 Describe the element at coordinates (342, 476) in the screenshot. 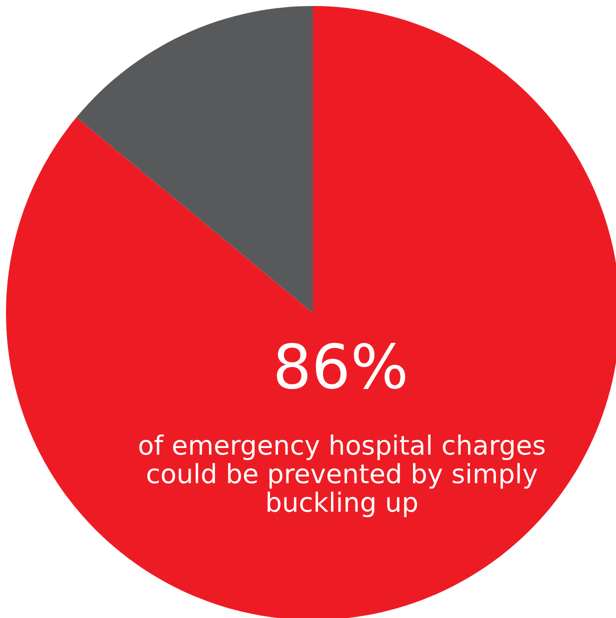

I see `text: of emergency hospital charges could be prevented by simply buckling up` at that location.